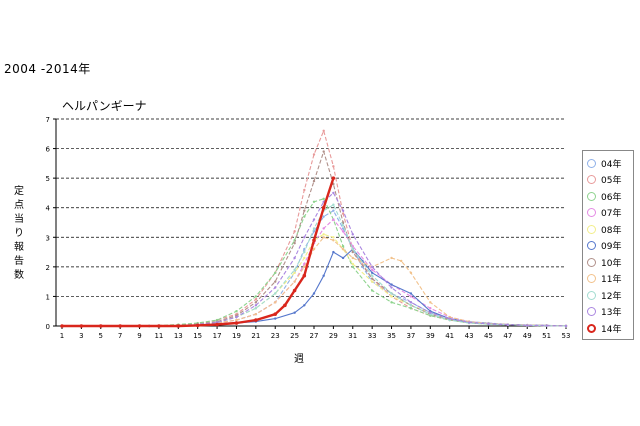 The height and width of the screenshot is (426, 640). I want to click on x-tick-label: 37, so click(410, 336).